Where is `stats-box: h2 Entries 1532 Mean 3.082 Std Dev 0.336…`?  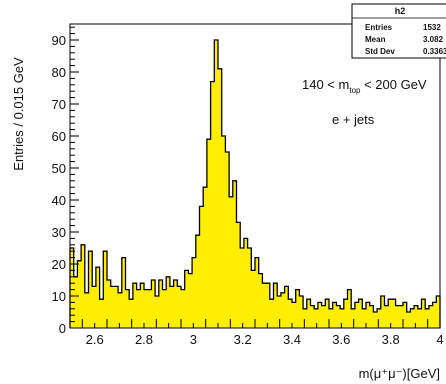 stats-box: h2 Entries 1532 Mean 3.082 Std Dev 0.336… is located at coordinates (398, 31).